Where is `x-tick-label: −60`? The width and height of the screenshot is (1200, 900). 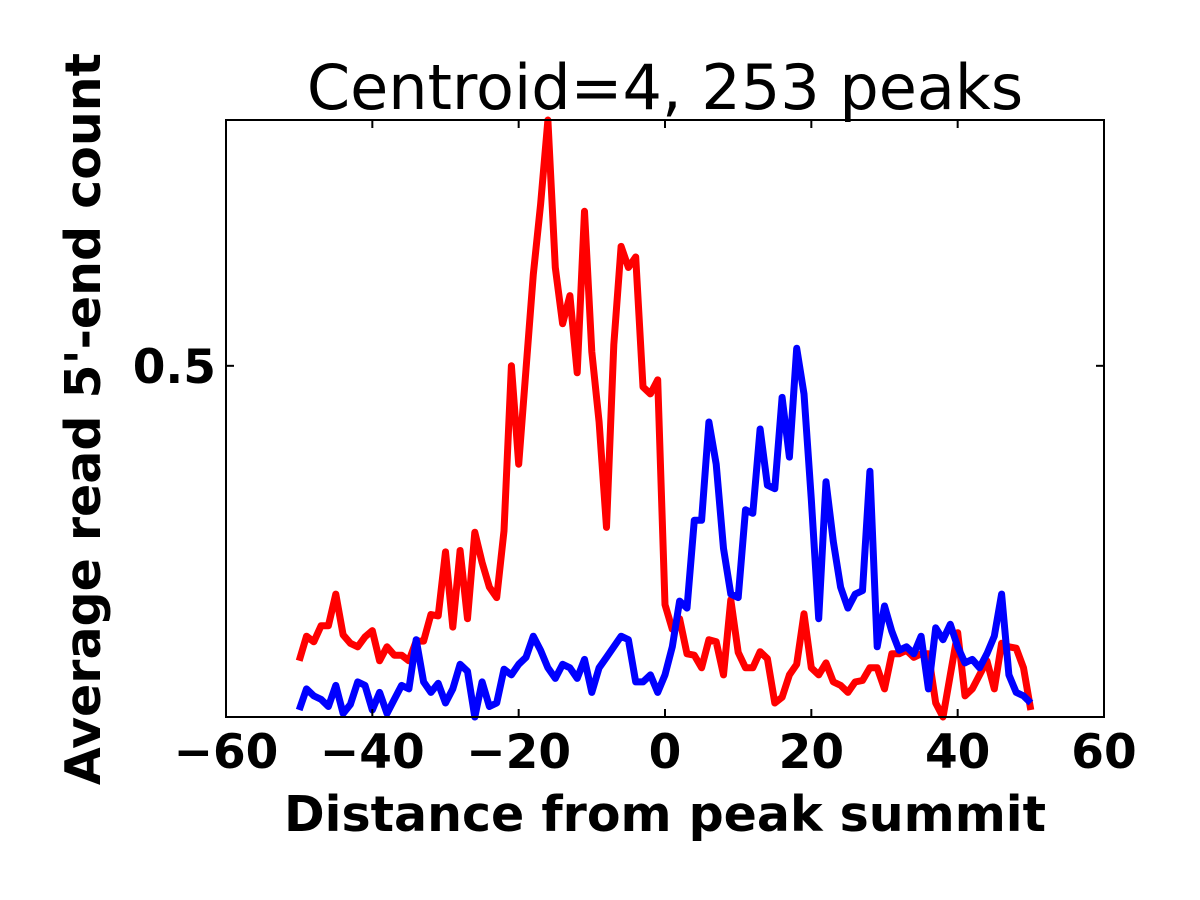
x-tick-label: −60 is located at coordinates (226, 752).